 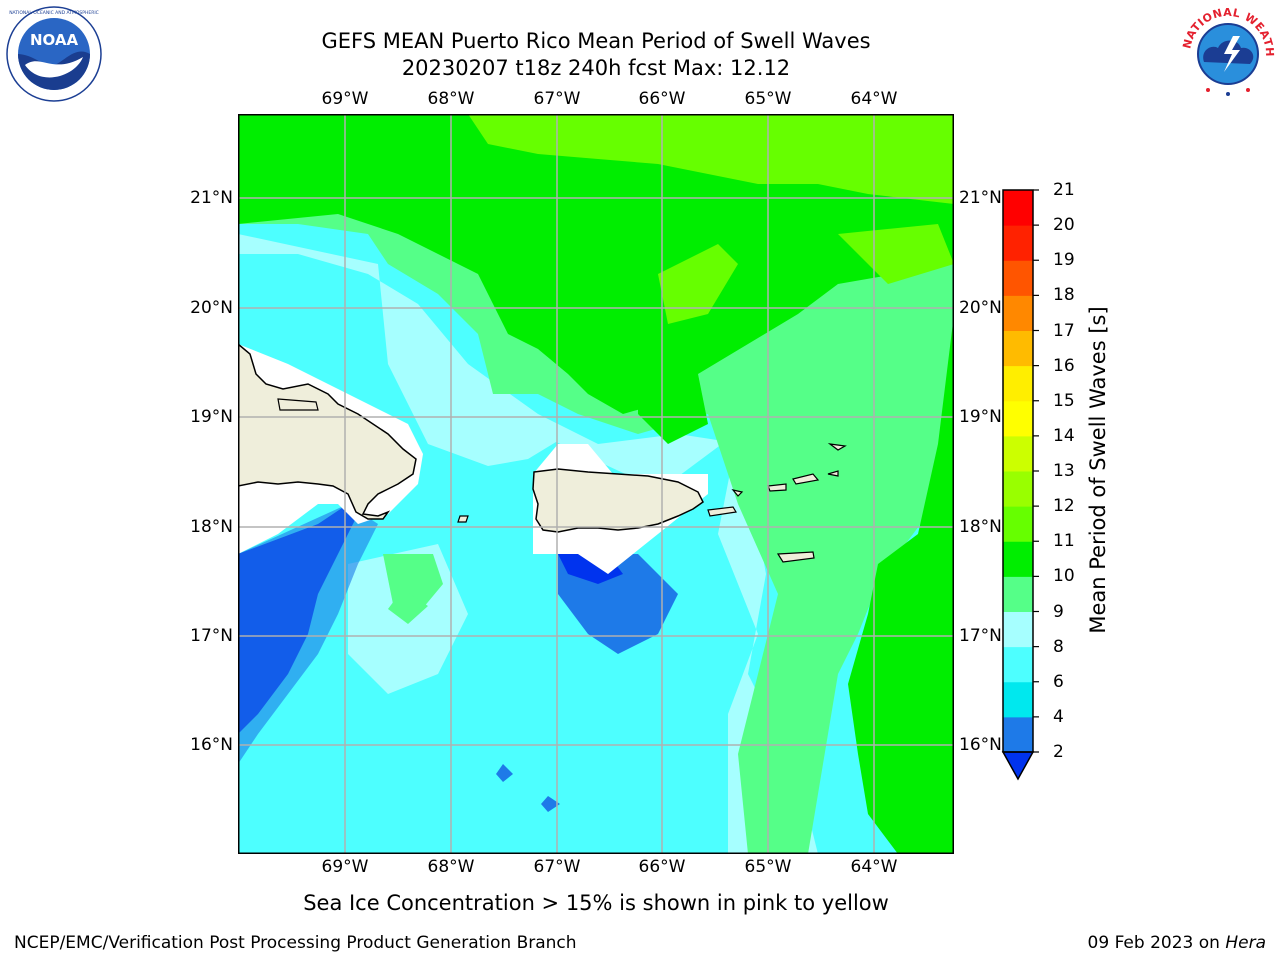 I want to click on lon-label-top: 64°W, so click(x=874, y=99).